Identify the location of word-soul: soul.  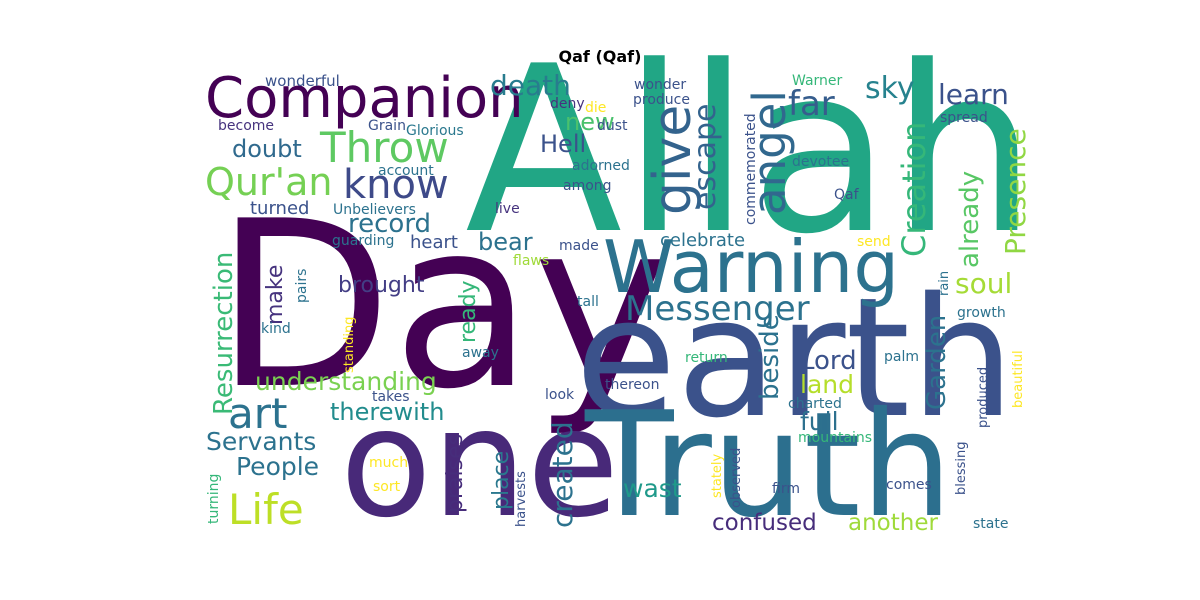
(983, 283).